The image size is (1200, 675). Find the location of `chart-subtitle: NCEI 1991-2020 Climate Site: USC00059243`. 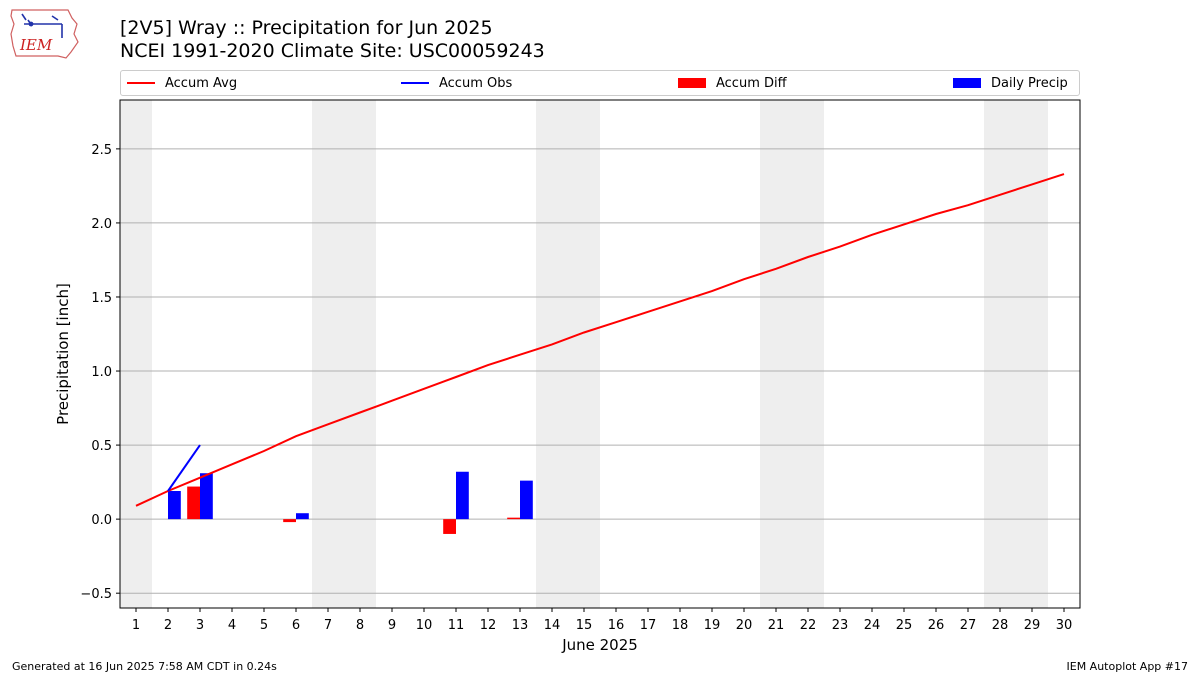

chart-subtitle: NCEI 1991-2020 Climate Site: USC00059243 is located at coordinates (332, 51).